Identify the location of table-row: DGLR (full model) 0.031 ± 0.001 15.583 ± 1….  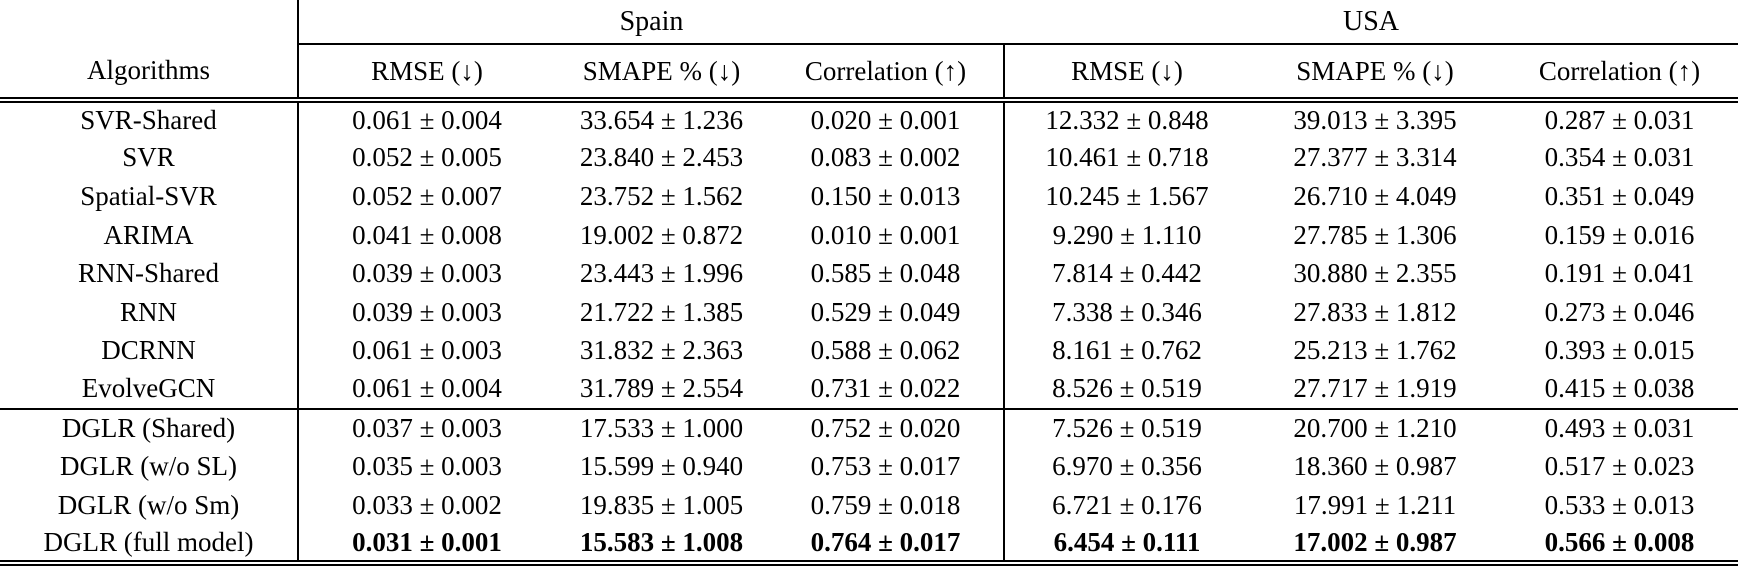
(869, 545).